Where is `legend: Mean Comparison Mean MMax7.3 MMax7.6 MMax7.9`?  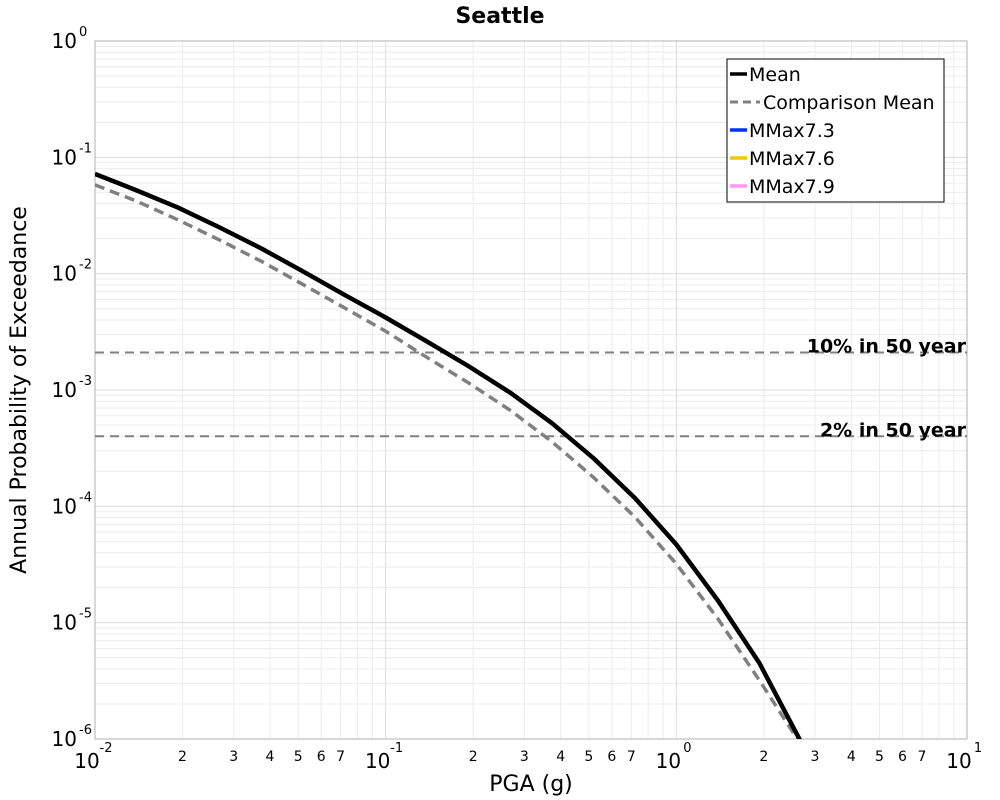
legend: Mean Comparison Mean MMax7.3 MMax7.6 MMax7.9 is located at coordinates (835, 130).